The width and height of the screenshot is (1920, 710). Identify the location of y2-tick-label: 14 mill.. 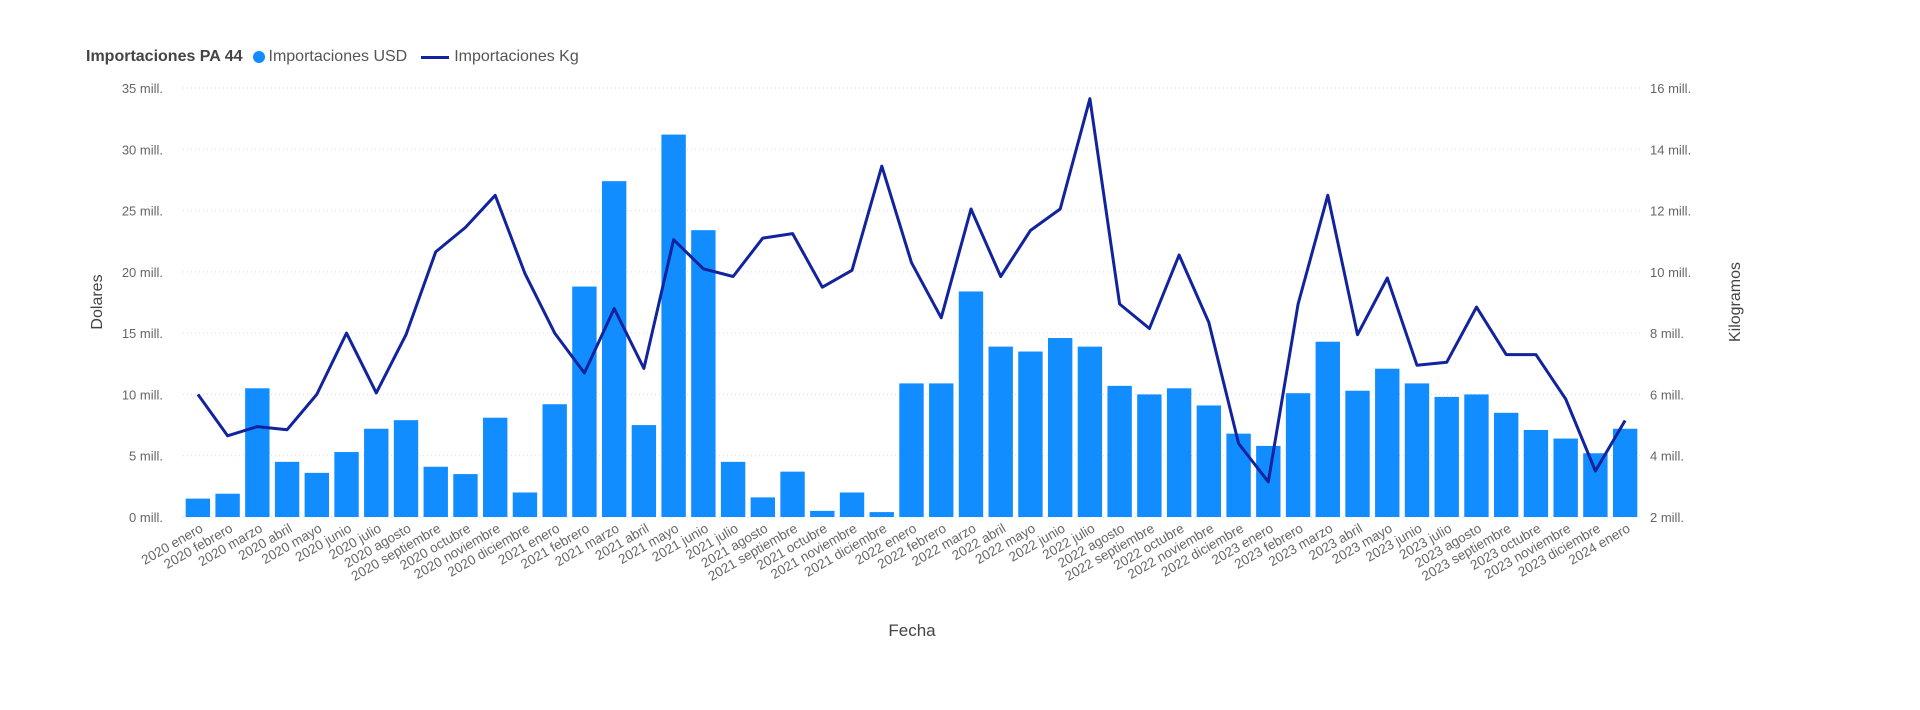
(1670, 149).